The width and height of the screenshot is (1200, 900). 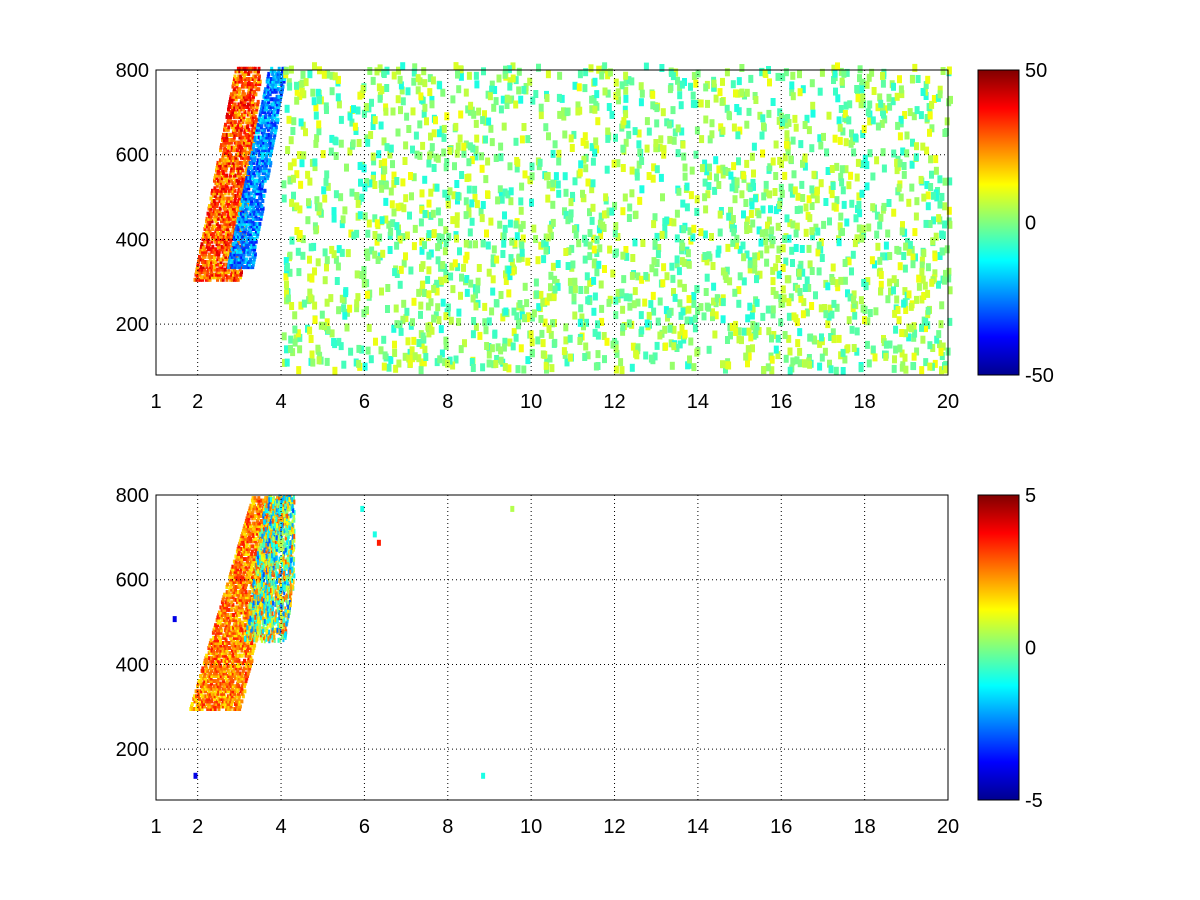 What do you see at coordinates (447, 402) in the screenshot?
I see `x-tick-label: 8` at bounding box center [447, 402].